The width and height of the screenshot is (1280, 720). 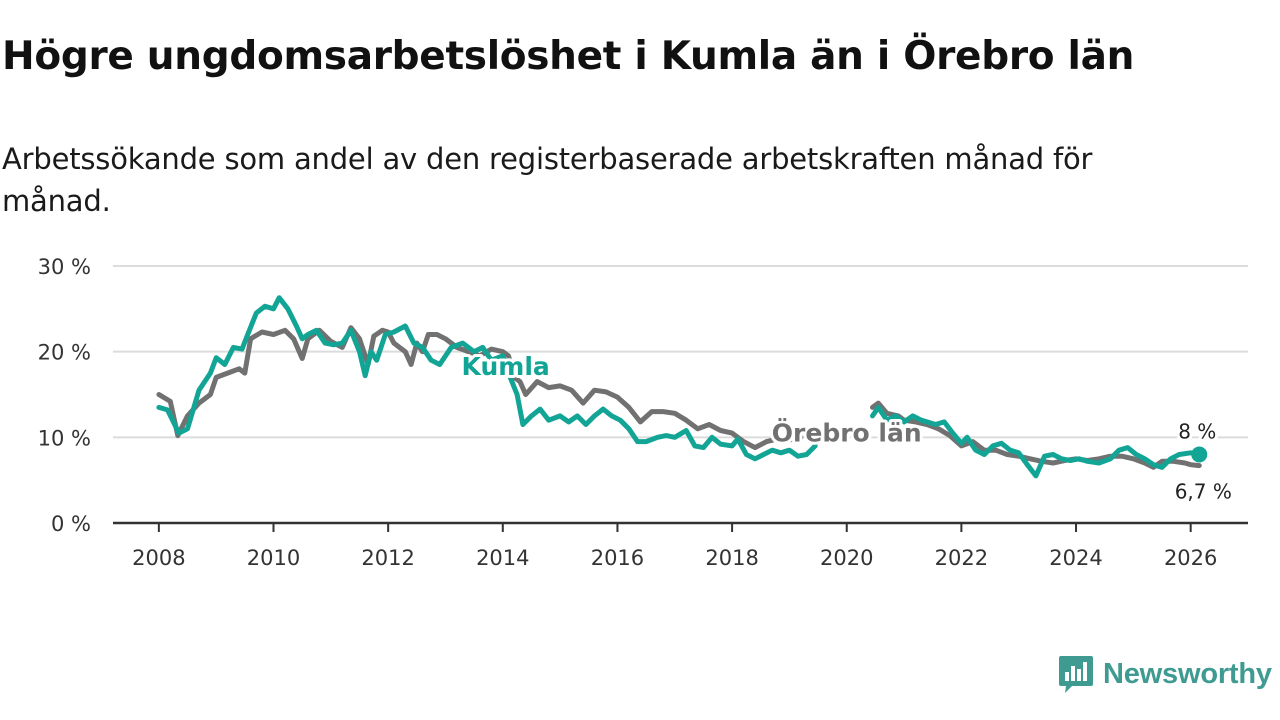 I want to click on x-tick-label: 2020, so click(x=846, y=558).